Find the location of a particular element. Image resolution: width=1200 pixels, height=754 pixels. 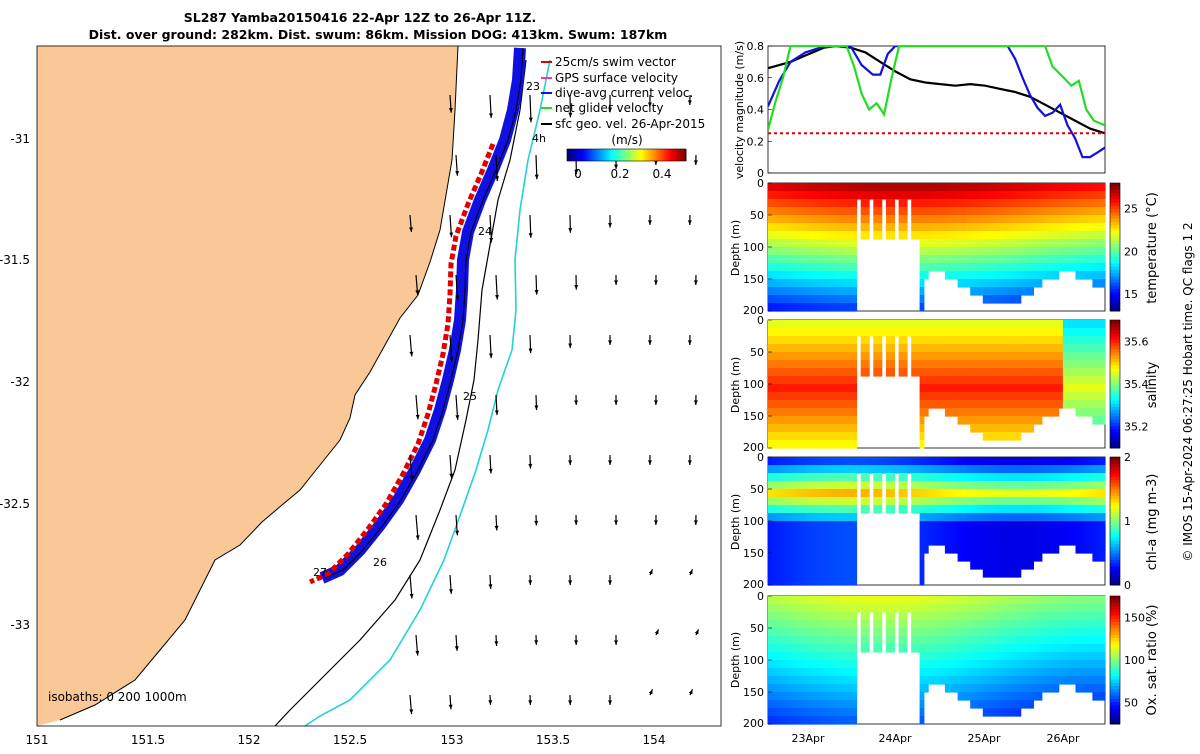

time-tick: 24Apr is located at coordinates (895, 738).